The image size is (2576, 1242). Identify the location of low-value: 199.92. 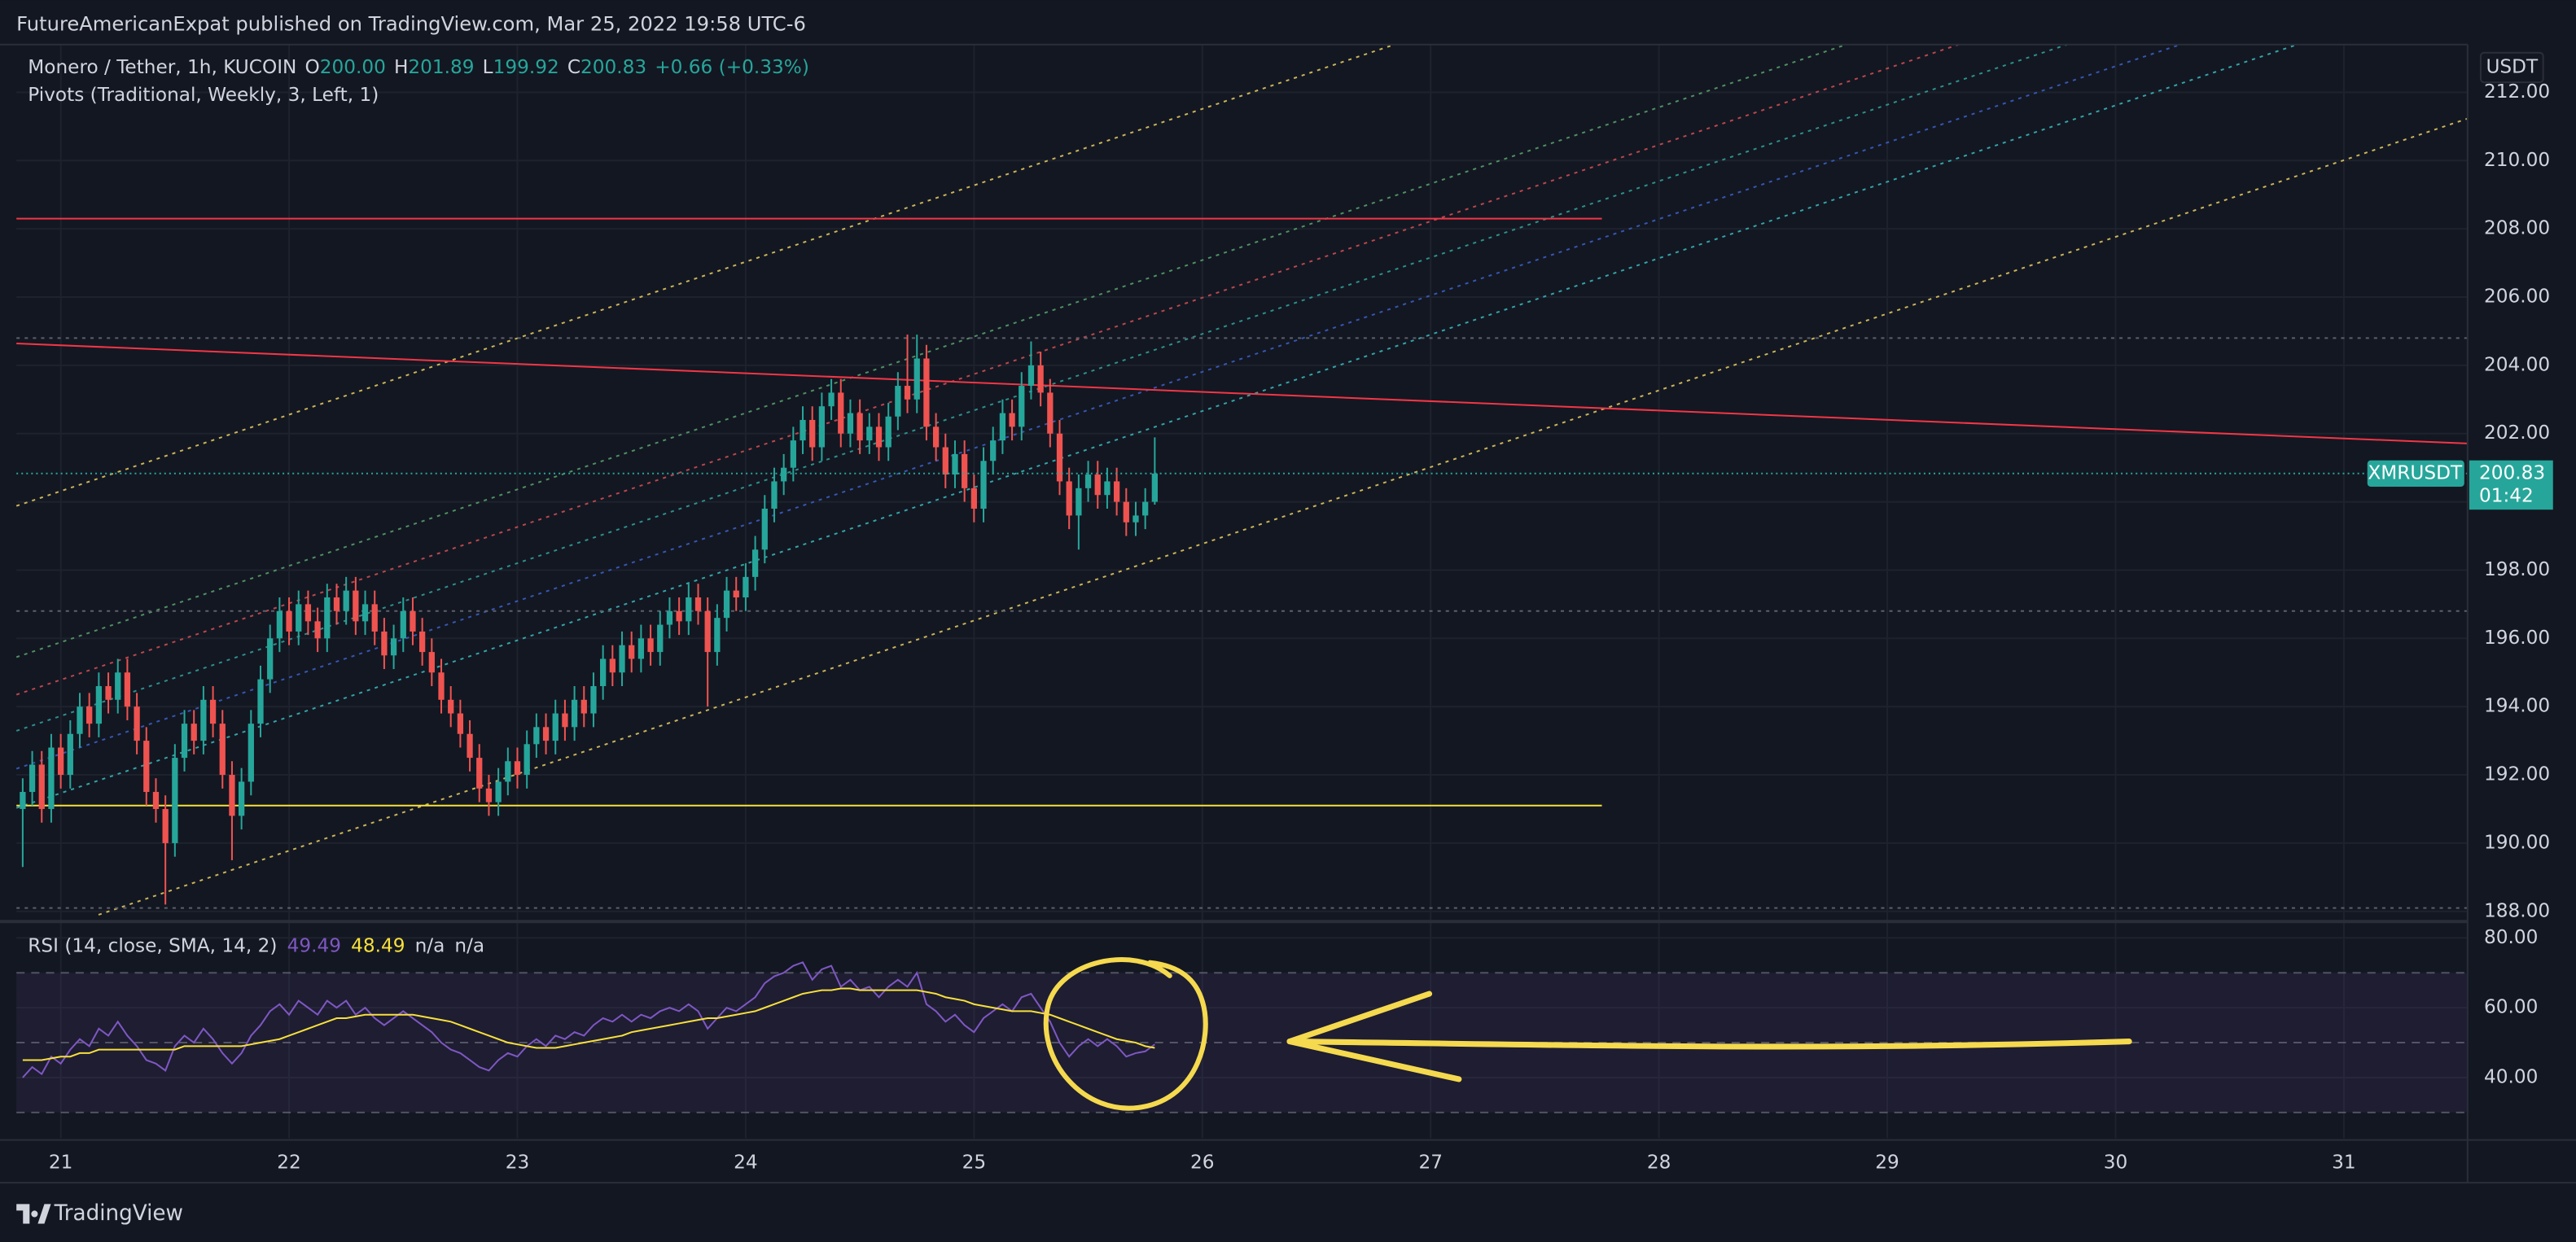
(526, 66).